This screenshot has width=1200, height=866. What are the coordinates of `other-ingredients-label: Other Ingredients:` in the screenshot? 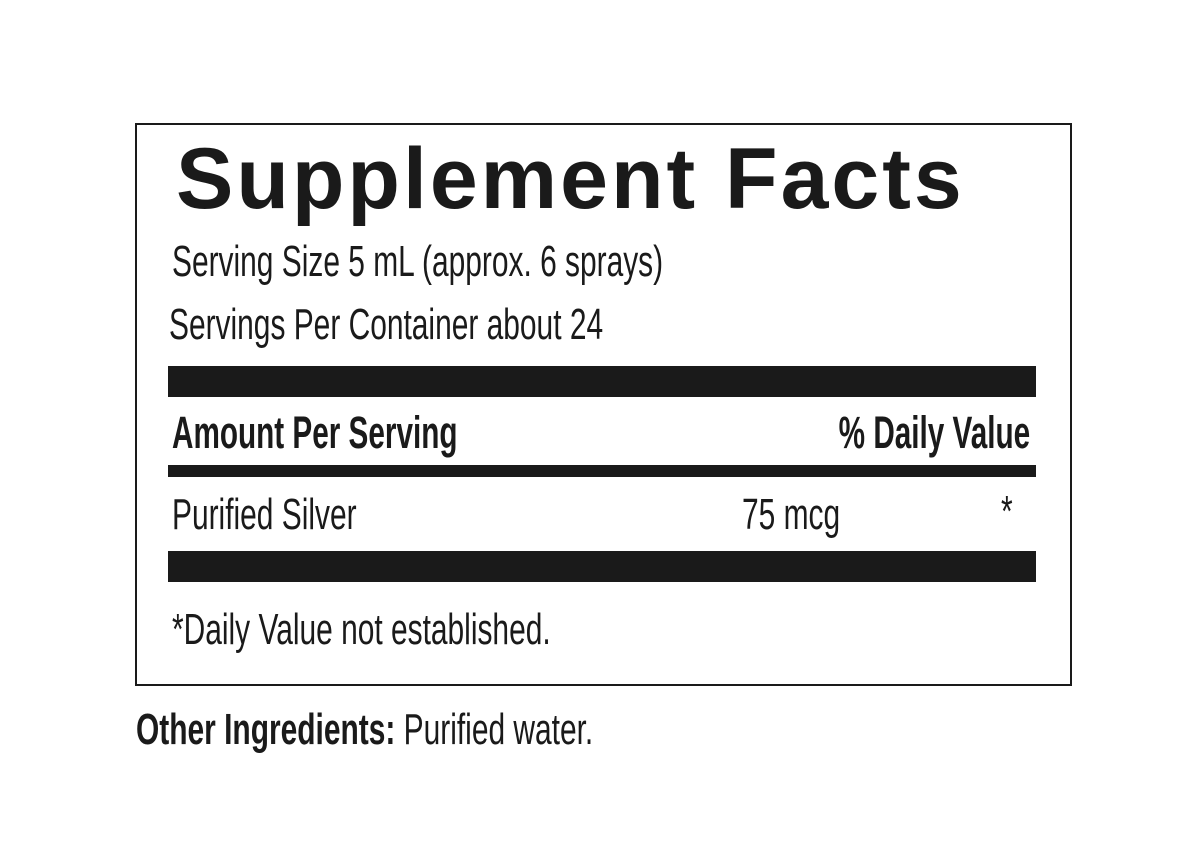 It's located at (266, 729).